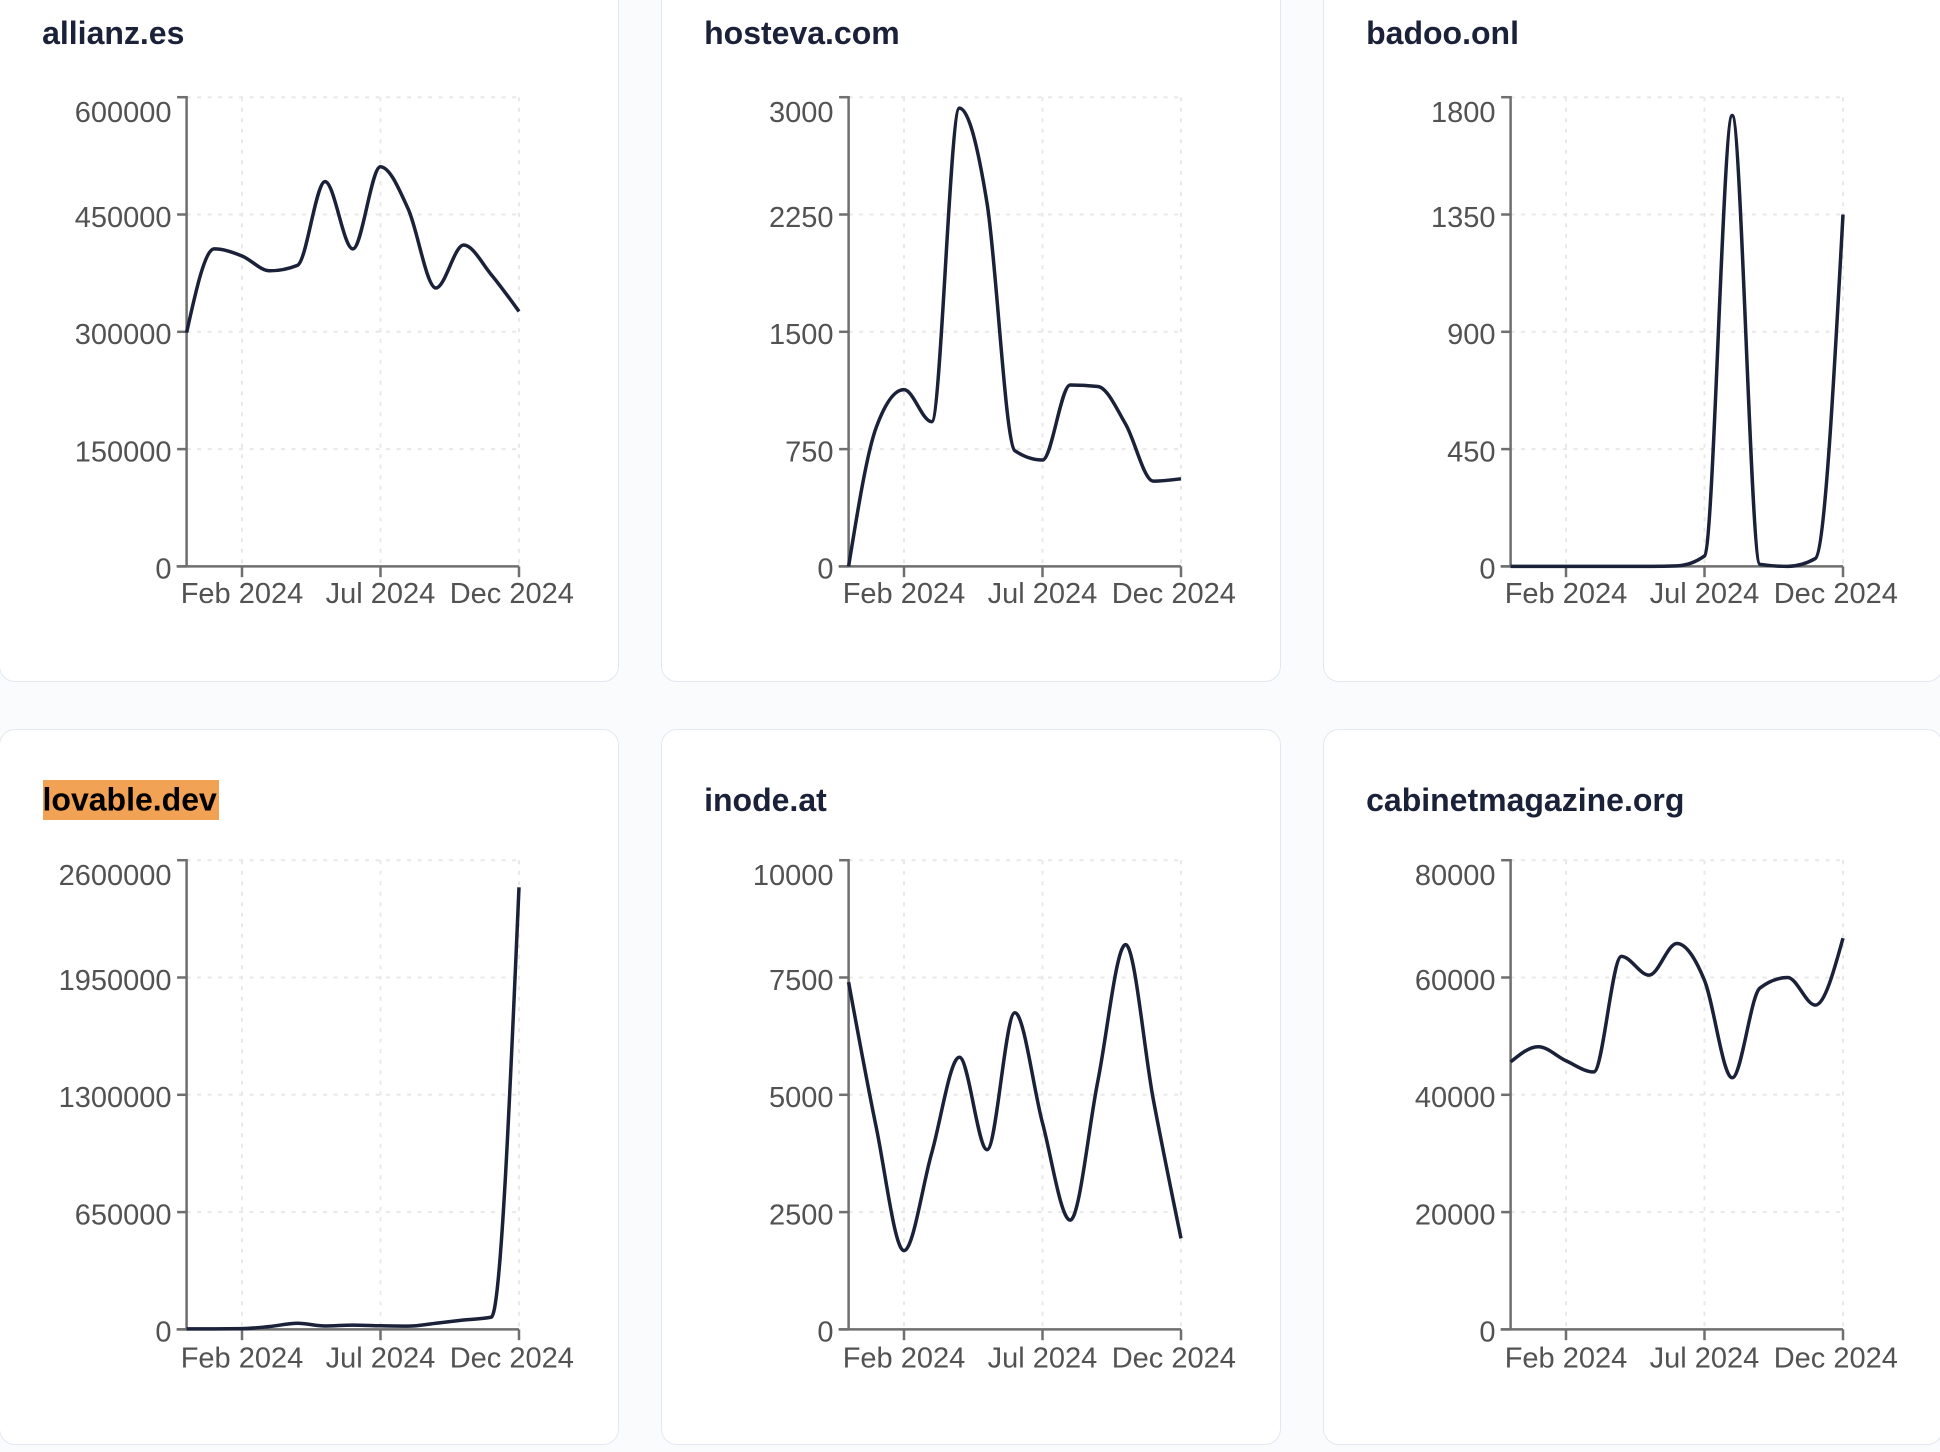  Describe the element at coordinates (122, 452) in the screenshot. I see `svg-text: 150000` at that location.